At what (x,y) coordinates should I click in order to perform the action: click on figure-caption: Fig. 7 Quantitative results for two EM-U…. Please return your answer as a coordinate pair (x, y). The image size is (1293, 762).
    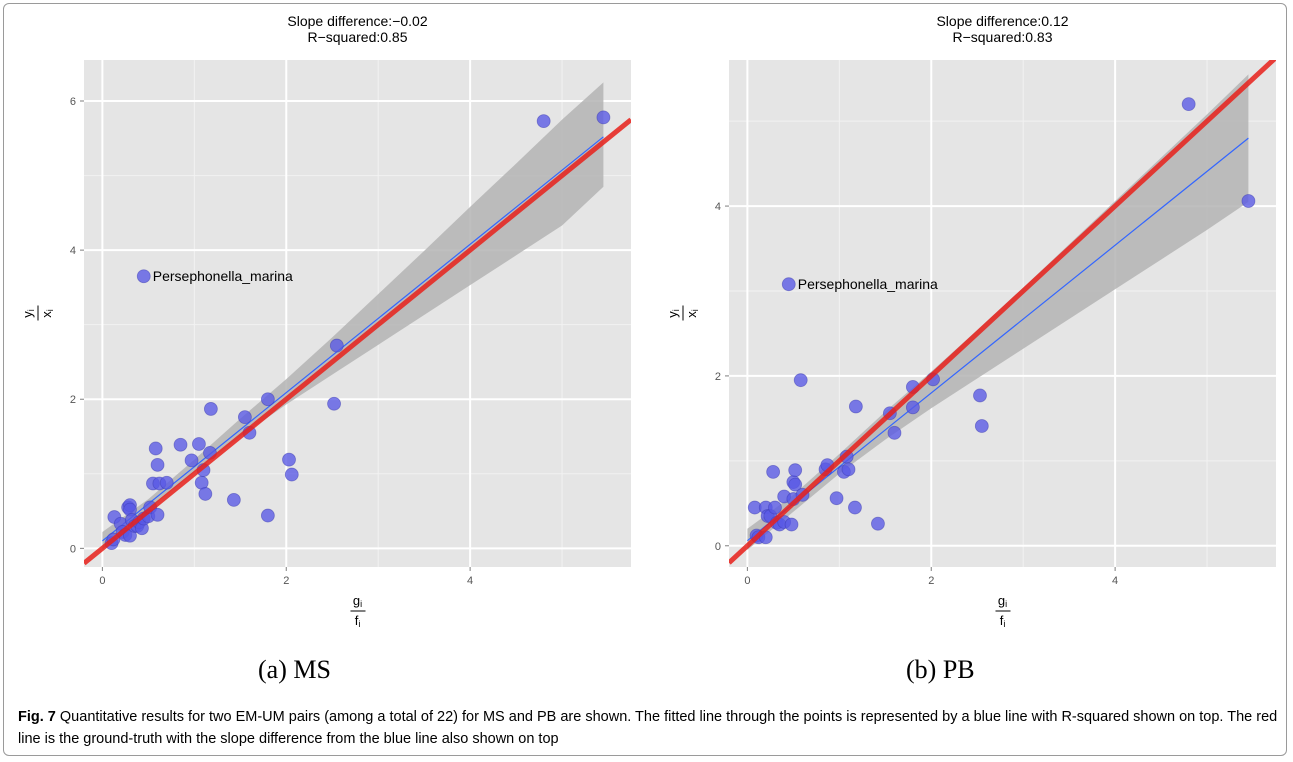
    Looking at the image, I should click on (649, 728).